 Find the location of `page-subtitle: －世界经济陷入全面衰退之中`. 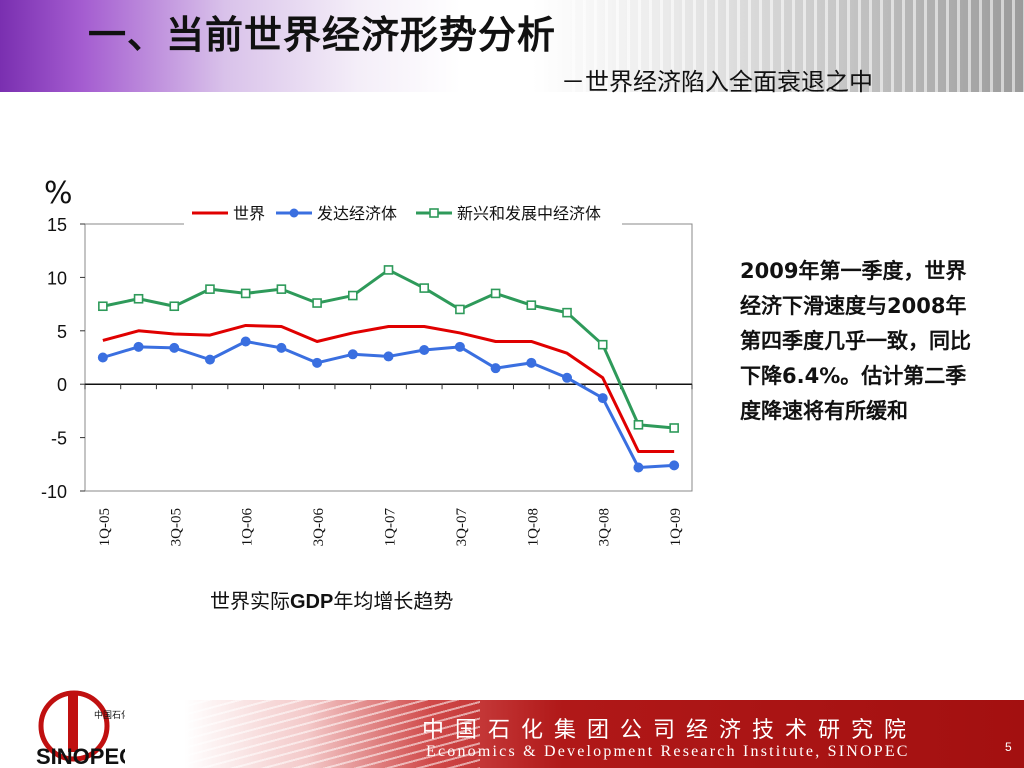

page-subtitle: －世界经济陷入全面衰退之中 is located at coordinates (717, 82).